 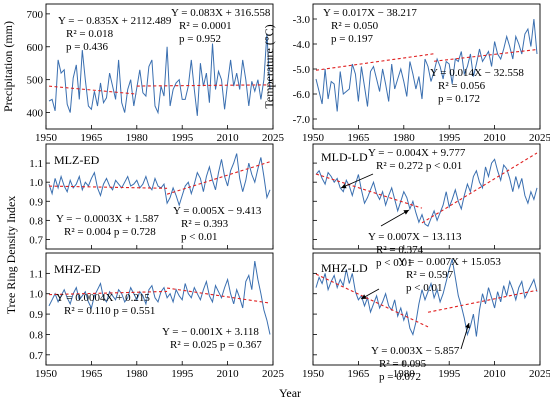 What do you see at coordinates (290, 393) in the screenshot?
I see `x-axis-label: Year` at bounding box center [290, 393].